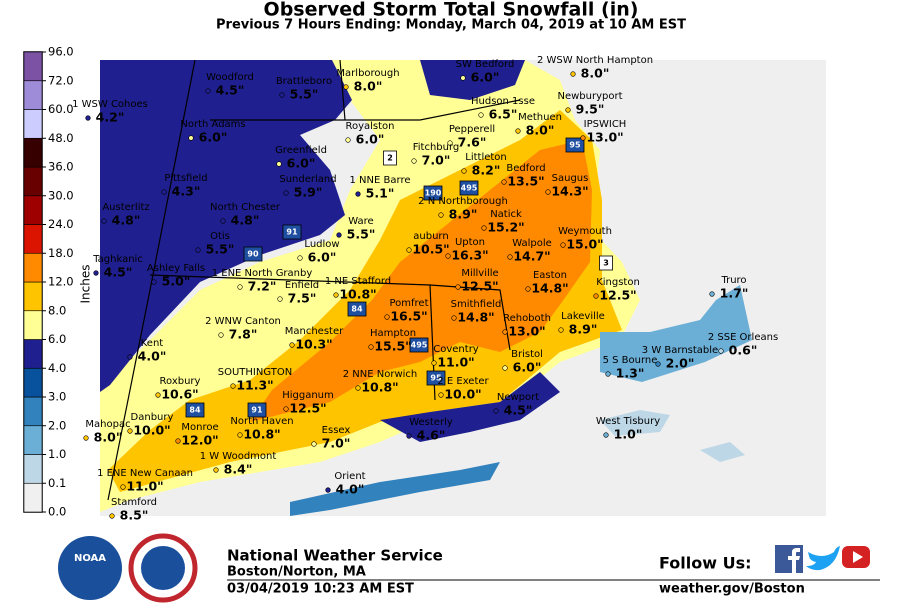 This screenshot has height=608, width=903. What do you see at coordinates (243, 321) in the screenshot?
I see `station-name: 2 WNW Canton` at bounding box center [243, 321].